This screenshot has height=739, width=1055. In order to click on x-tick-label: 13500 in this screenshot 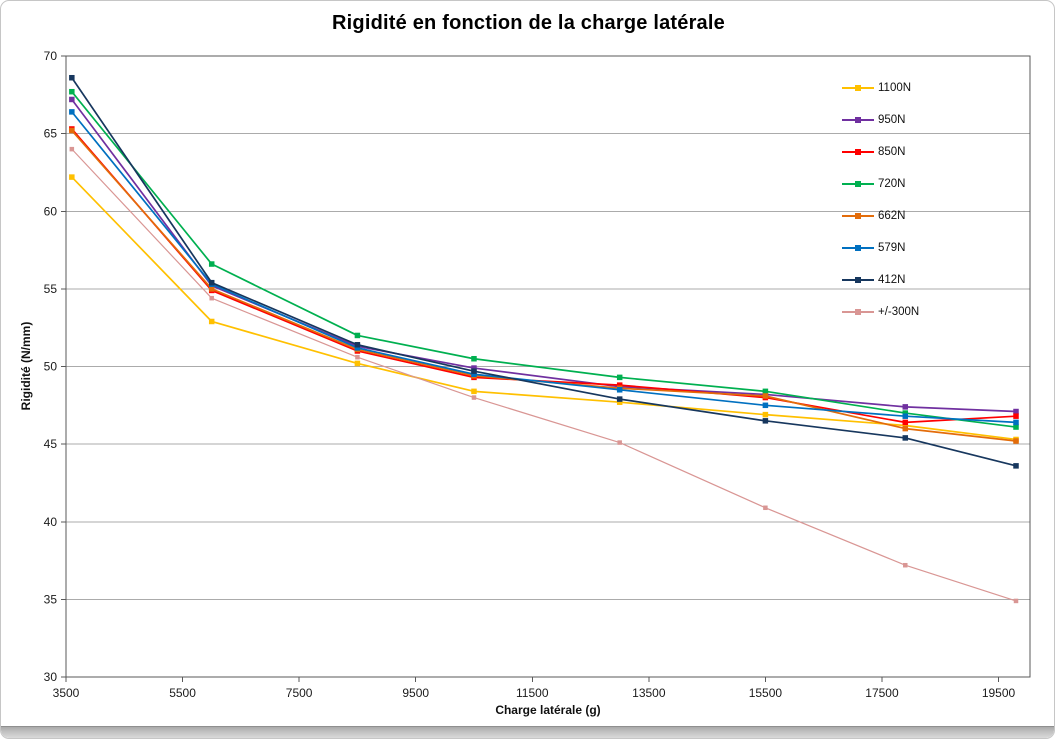, I will do `click(649, 693)`.